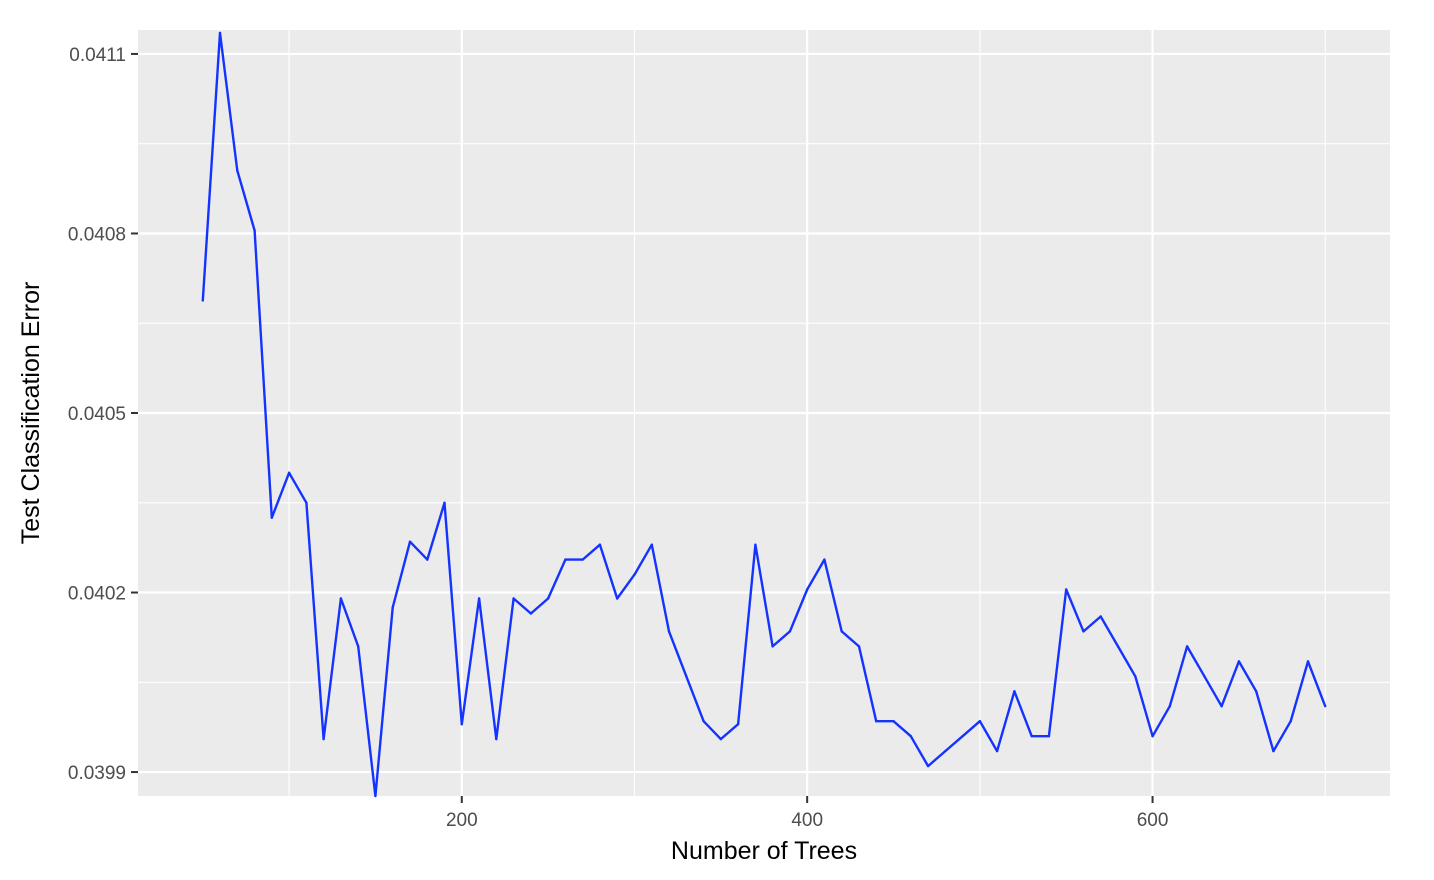 This screenshot has height=880, width=1434. What do you see at coordinates (97, 414) in the screenshot?
I see `y-tick-label: 0.0405` at bounding box center [97, 414].